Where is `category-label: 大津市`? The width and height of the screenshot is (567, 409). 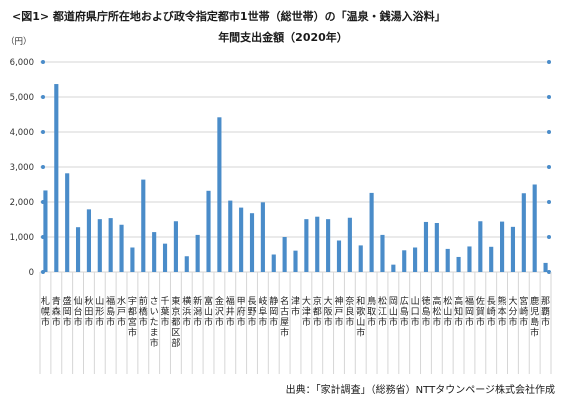
category-label: 大津市 is located at coordinates (306, 311).